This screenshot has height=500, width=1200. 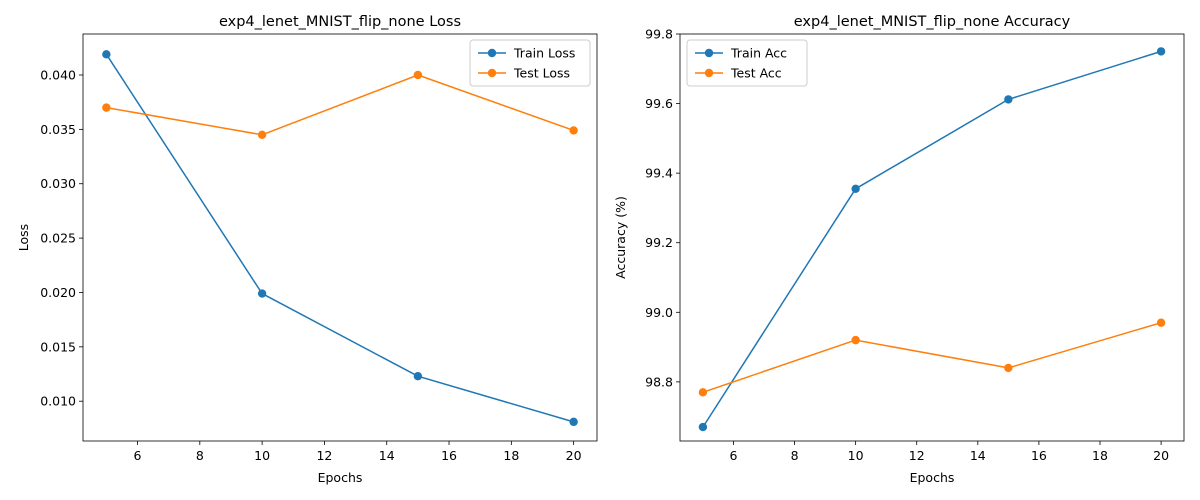 What do you see at coordinates (58, 292) in the screenshot?
I see `y-tick-label: 0.020` at bounding box center [58, 292].